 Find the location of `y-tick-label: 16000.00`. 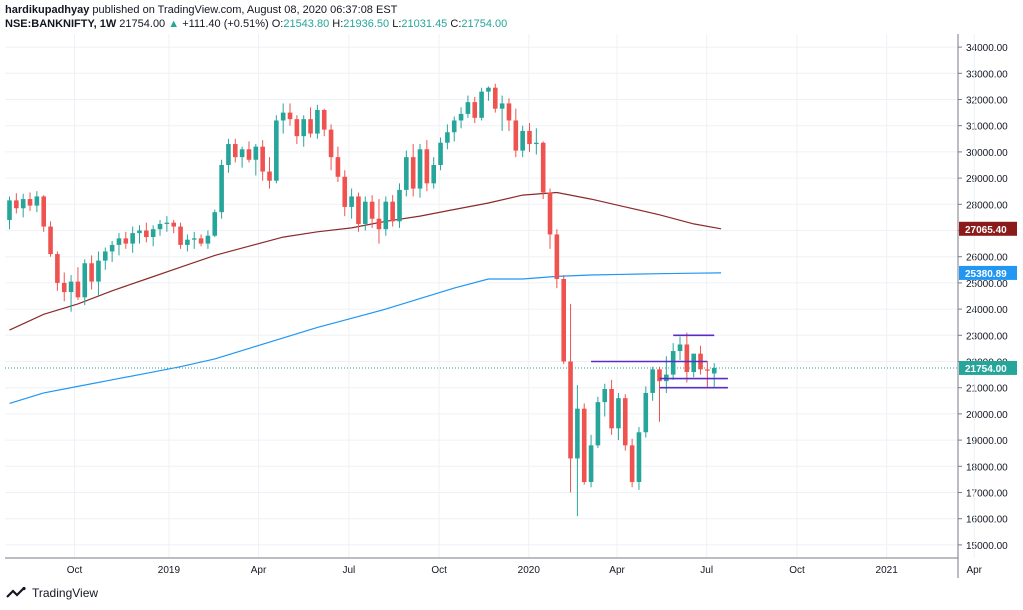

y-tick-label: 16000.00 is located at coordinates (987, 520).